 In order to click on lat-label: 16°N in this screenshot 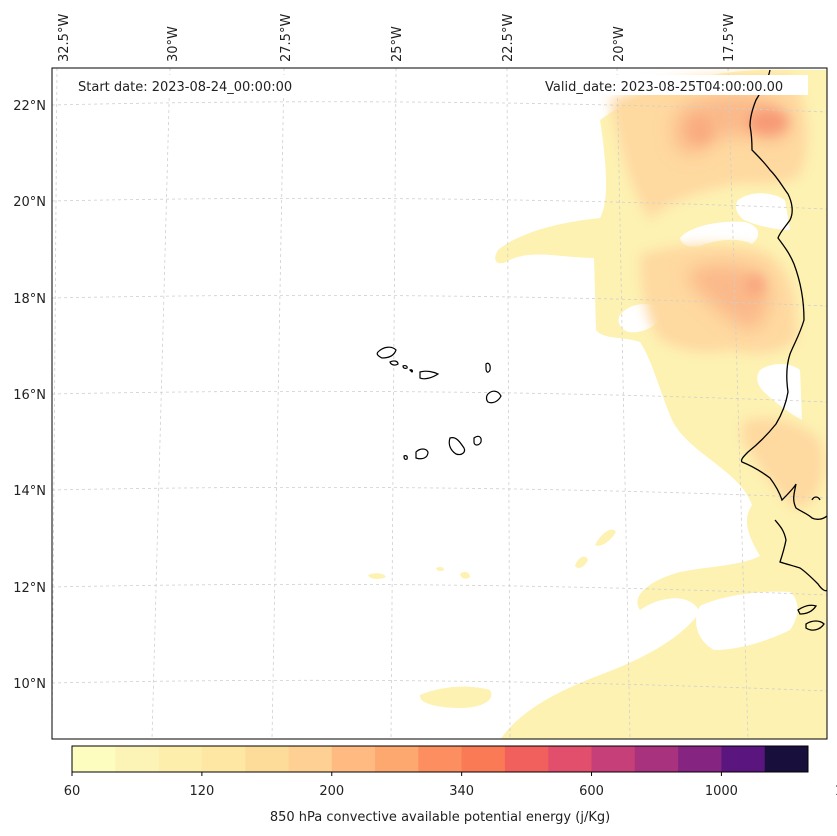, I will do `click(29, 395)`.